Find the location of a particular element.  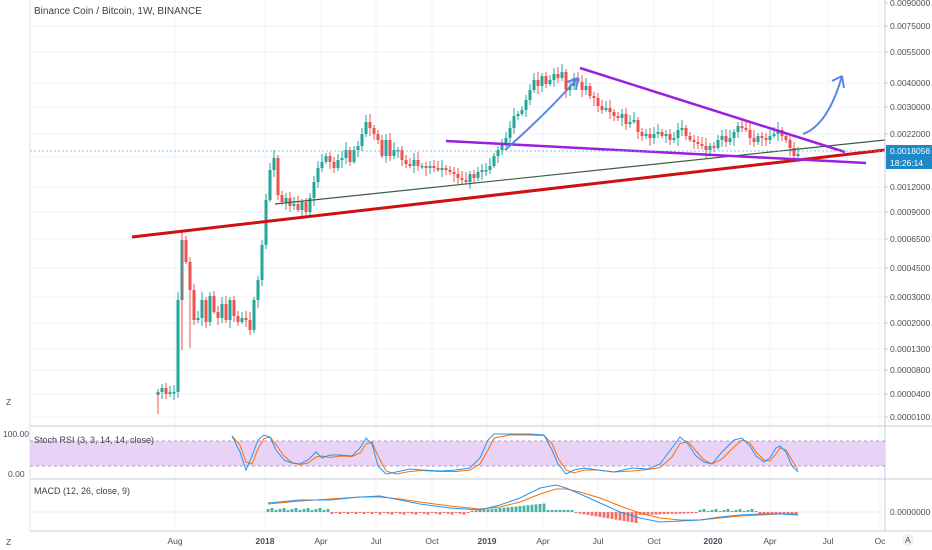

current-price-label: 0.0018056 is located at coordinates (910, 151).